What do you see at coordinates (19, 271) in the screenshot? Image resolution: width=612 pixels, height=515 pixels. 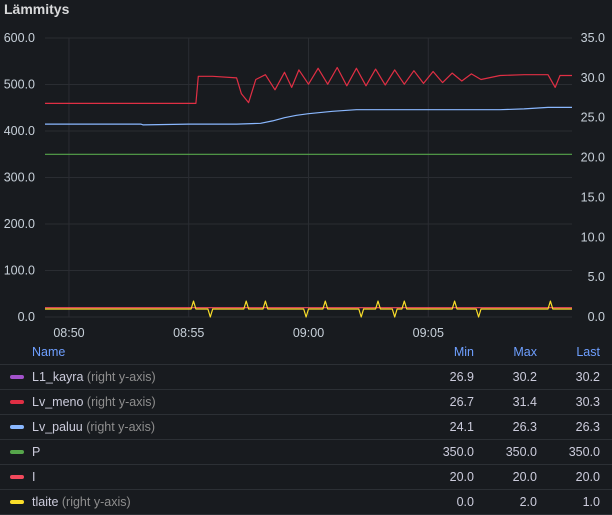 I see `left-tick-label: 100.0` at bounding box center [19, 271].